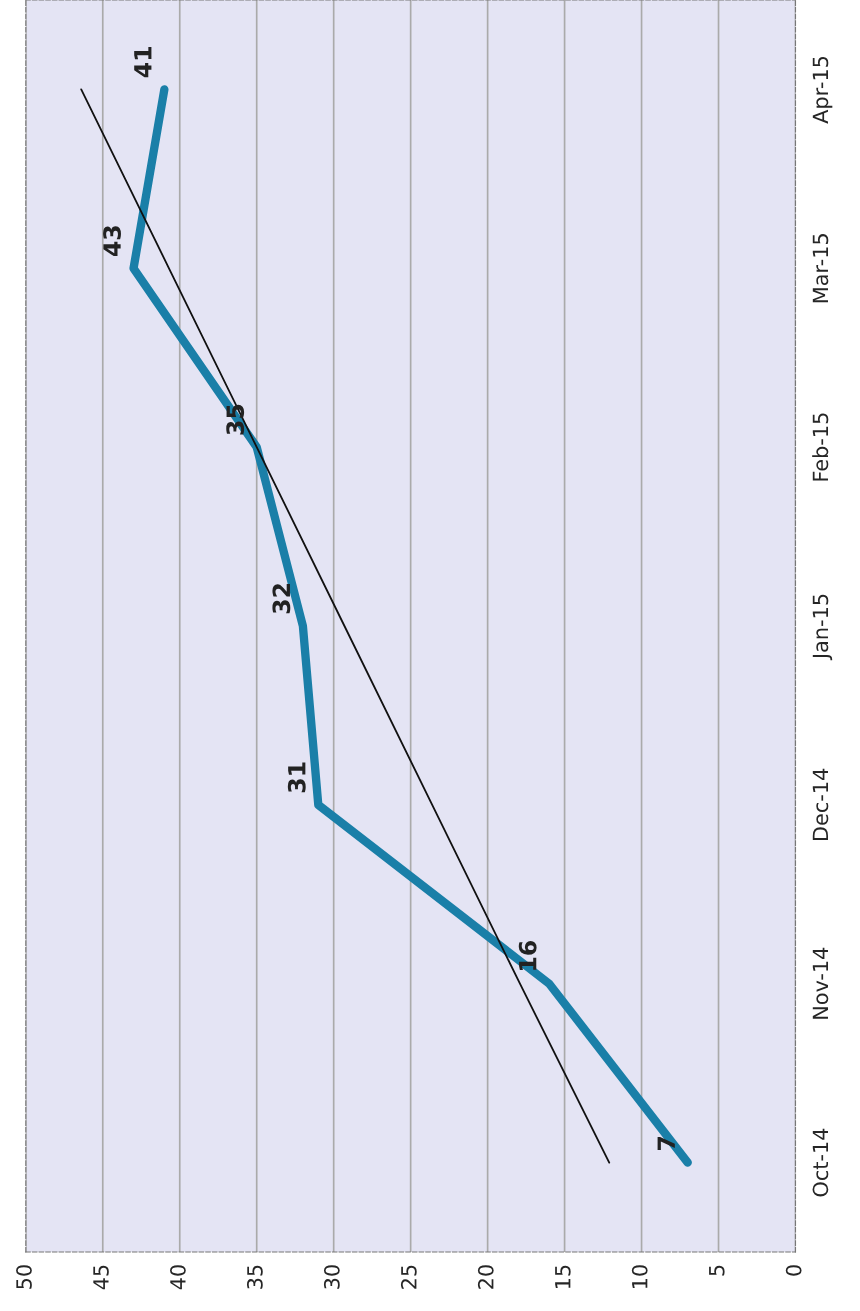 The height and width of the screenshot is (1311, 860). What do you see at coordinates (143, 62) in the screenshot?
I see `data-label: 41` at bounding box center [143, 62].